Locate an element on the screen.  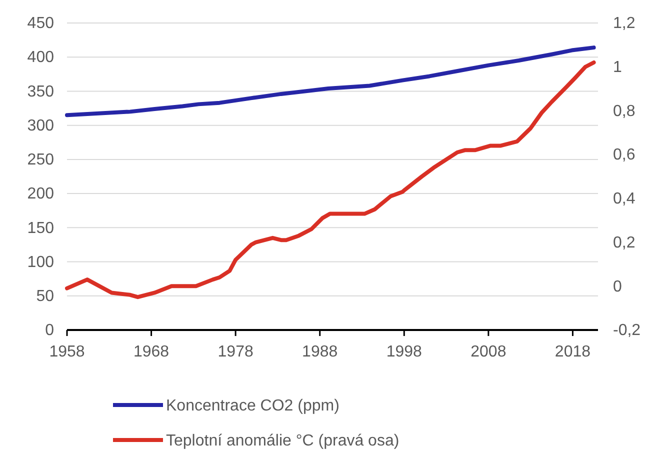
x-tick-label: 1958 is located at coordinates (67, 352).